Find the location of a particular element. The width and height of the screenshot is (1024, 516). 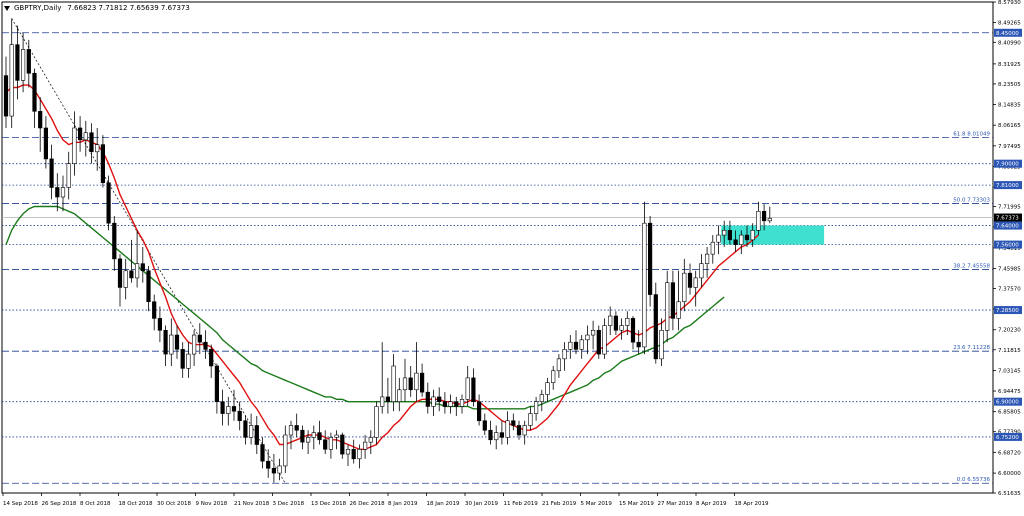

level-price-tag-text: 7.90000 is located at coordinates (1007, 165).